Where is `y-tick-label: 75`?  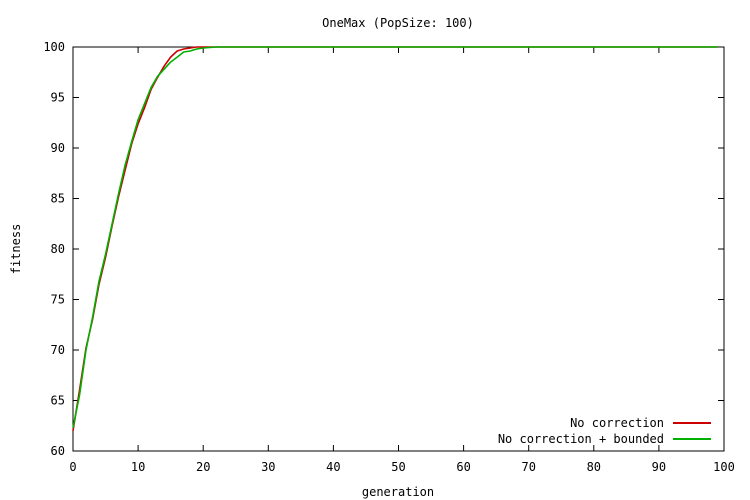
y-tick-label: 75 is located at coordinates (58, 300).